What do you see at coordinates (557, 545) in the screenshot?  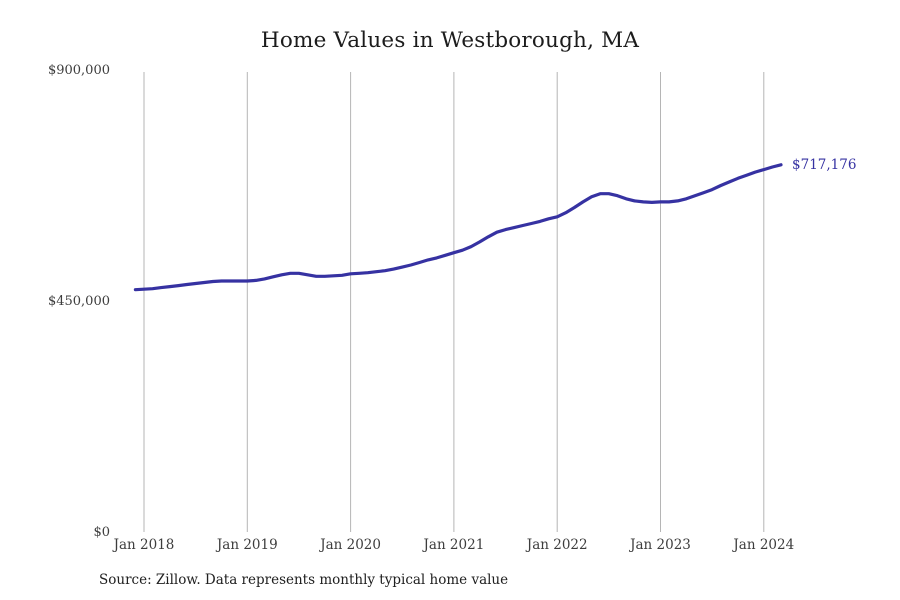 I see `x-axis-tick-label: Jan 2022` at bounding box center [557, 545].